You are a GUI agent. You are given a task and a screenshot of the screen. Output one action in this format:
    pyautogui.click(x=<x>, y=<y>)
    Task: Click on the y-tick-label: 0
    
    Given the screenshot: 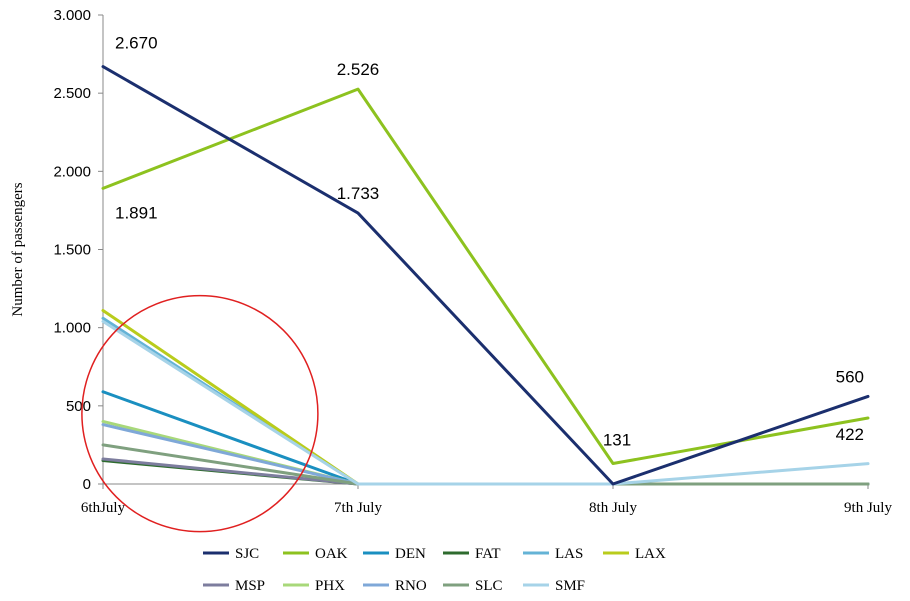 What is the action you would take?
    pyautogui.click(x=87, y=484)
    